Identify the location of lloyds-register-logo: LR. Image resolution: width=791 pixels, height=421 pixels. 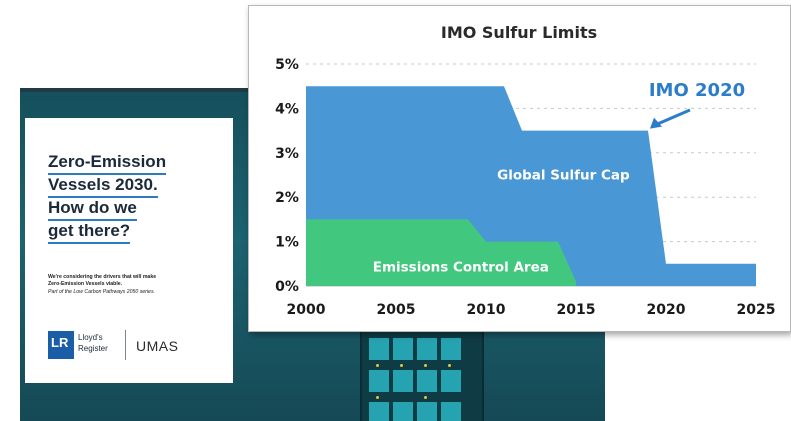
(61, 345).